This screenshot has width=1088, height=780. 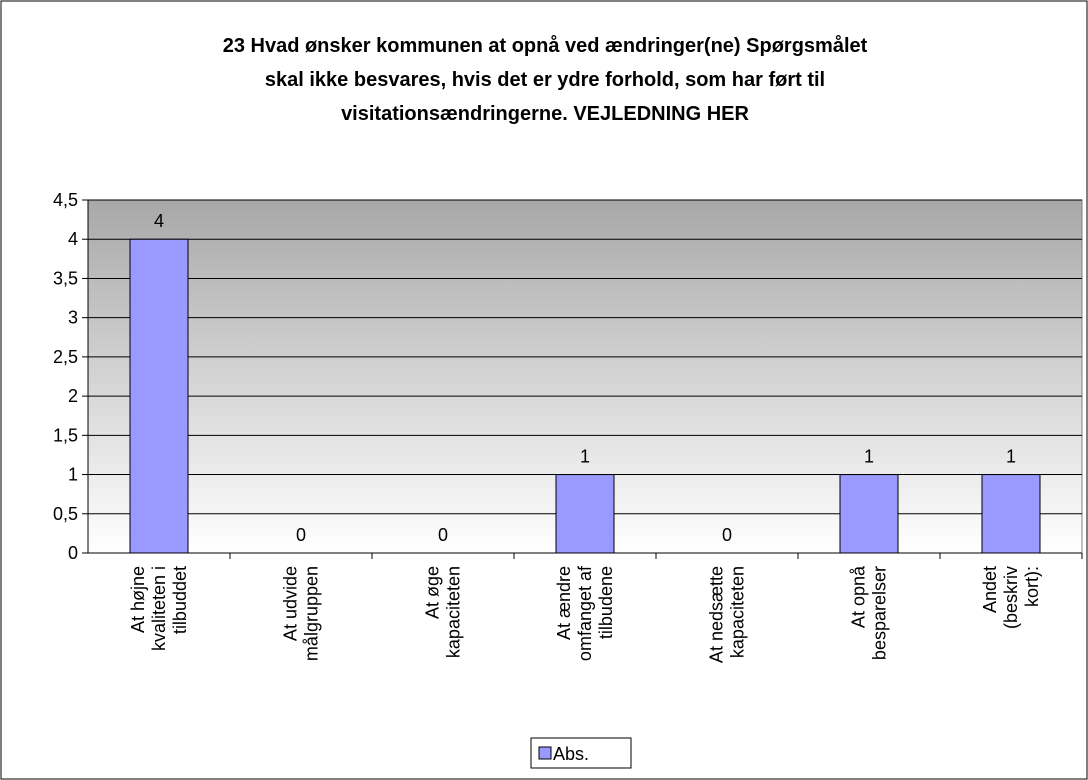 I want to click on legend-label: Abs., so click(x=571, y=754).